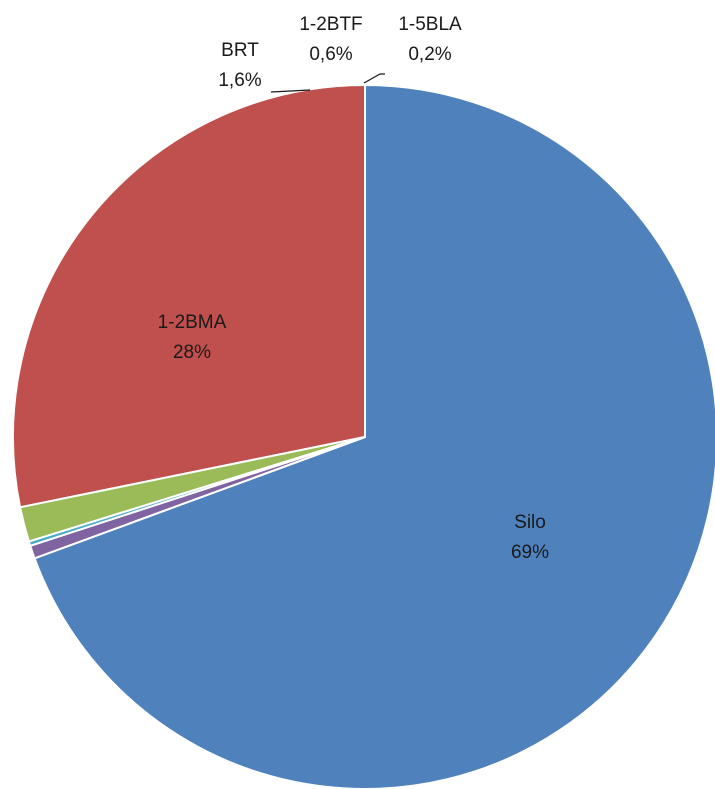 Image resolution: width=715 pixels, height=789 pixels. I want to click on data-label-1-5bla: 1-5BLA 0,2%, so click(430, 39).